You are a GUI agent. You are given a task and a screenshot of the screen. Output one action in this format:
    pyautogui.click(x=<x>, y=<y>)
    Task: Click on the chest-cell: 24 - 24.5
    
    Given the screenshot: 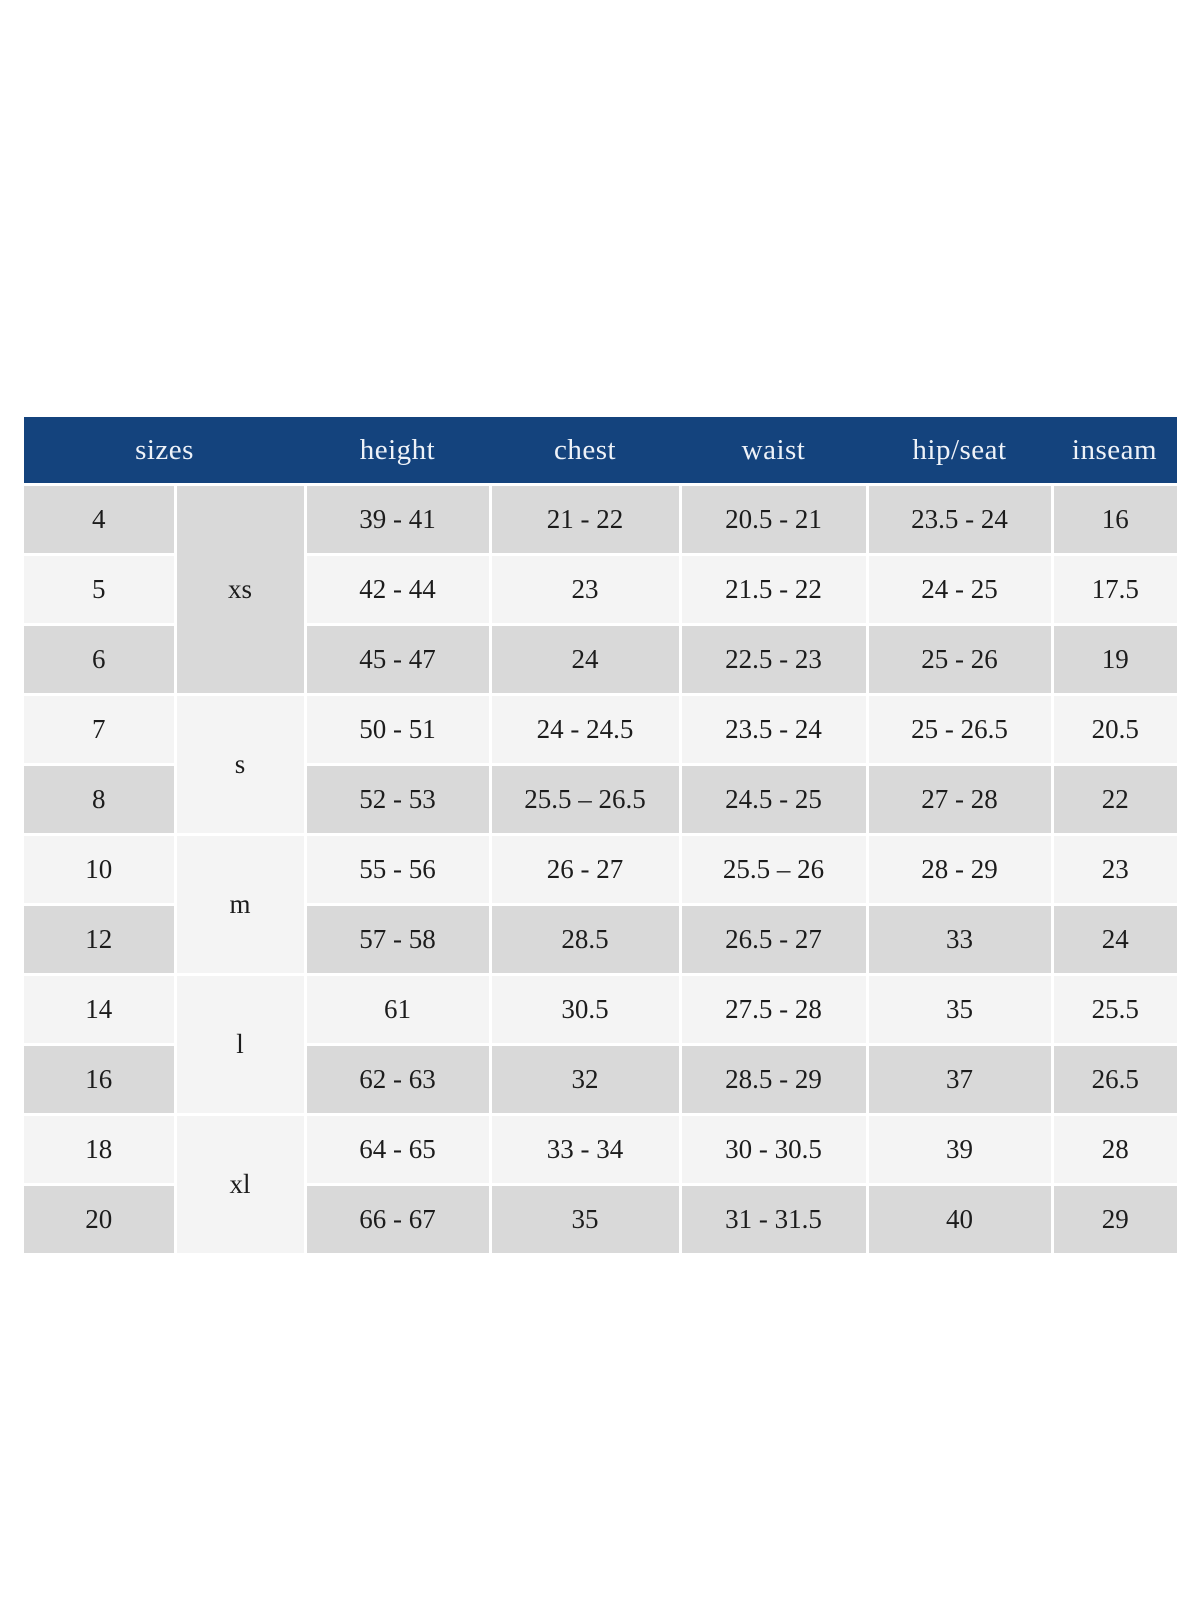 What is the action you would take?
    pyautogui.click(x=584, y=729)
    